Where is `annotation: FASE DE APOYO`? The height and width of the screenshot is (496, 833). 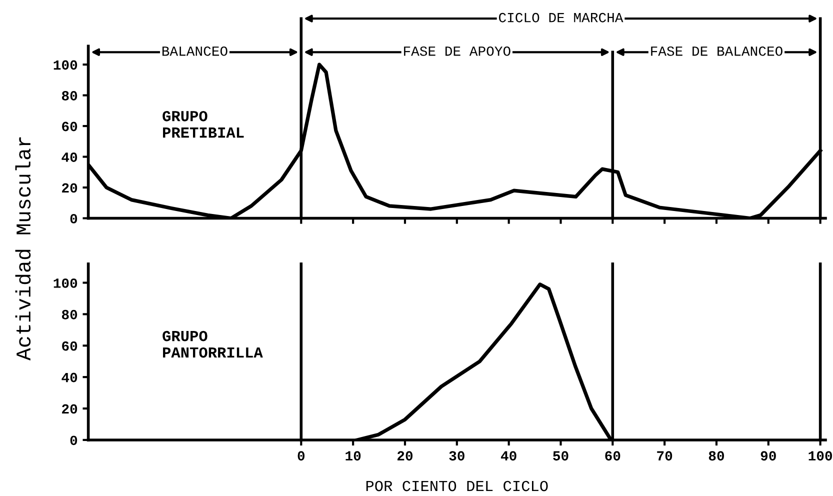 annotation: FASE DE APOYO is located at coordinates (457, 51).